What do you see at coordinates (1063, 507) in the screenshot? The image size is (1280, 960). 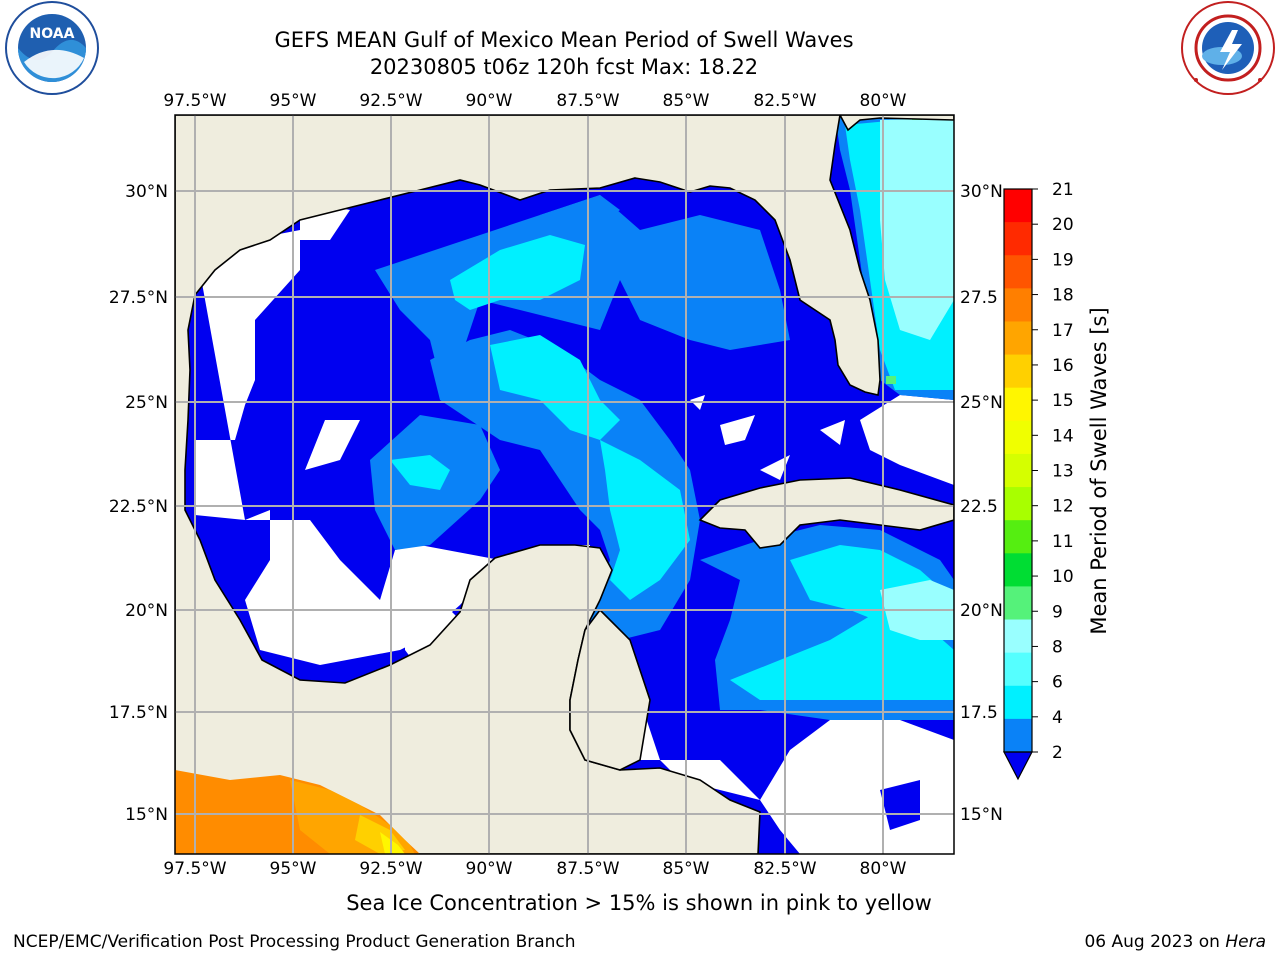 I see `colorbar-label: 12` at bounding box center [1063, 507].